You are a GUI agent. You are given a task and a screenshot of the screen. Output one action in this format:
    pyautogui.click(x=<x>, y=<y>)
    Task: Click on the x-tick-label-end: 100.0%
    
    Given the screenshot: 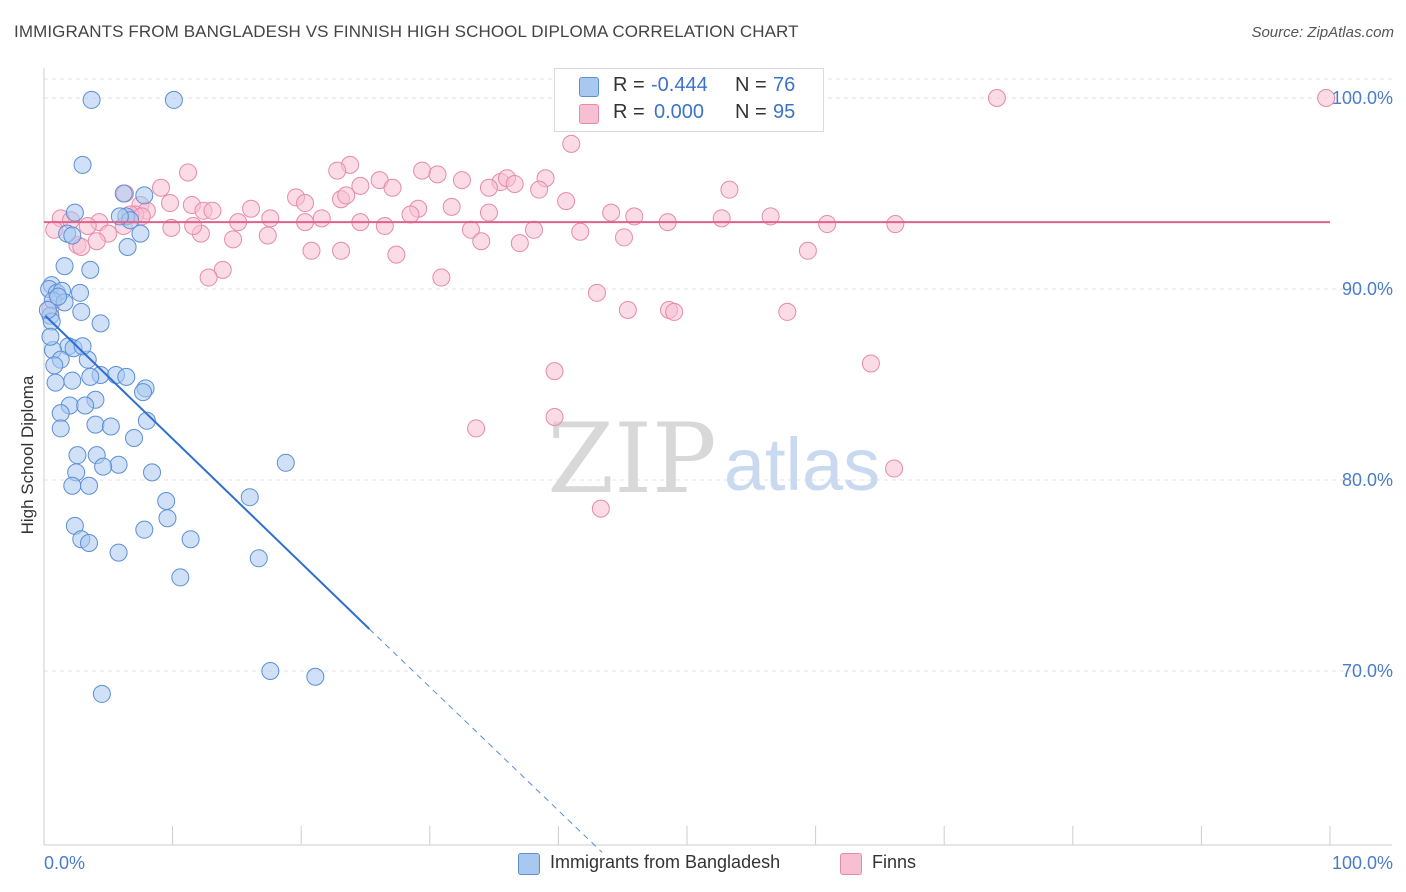 What is the action you would take?
    pyautogui.click(x=1362, y=863)
    